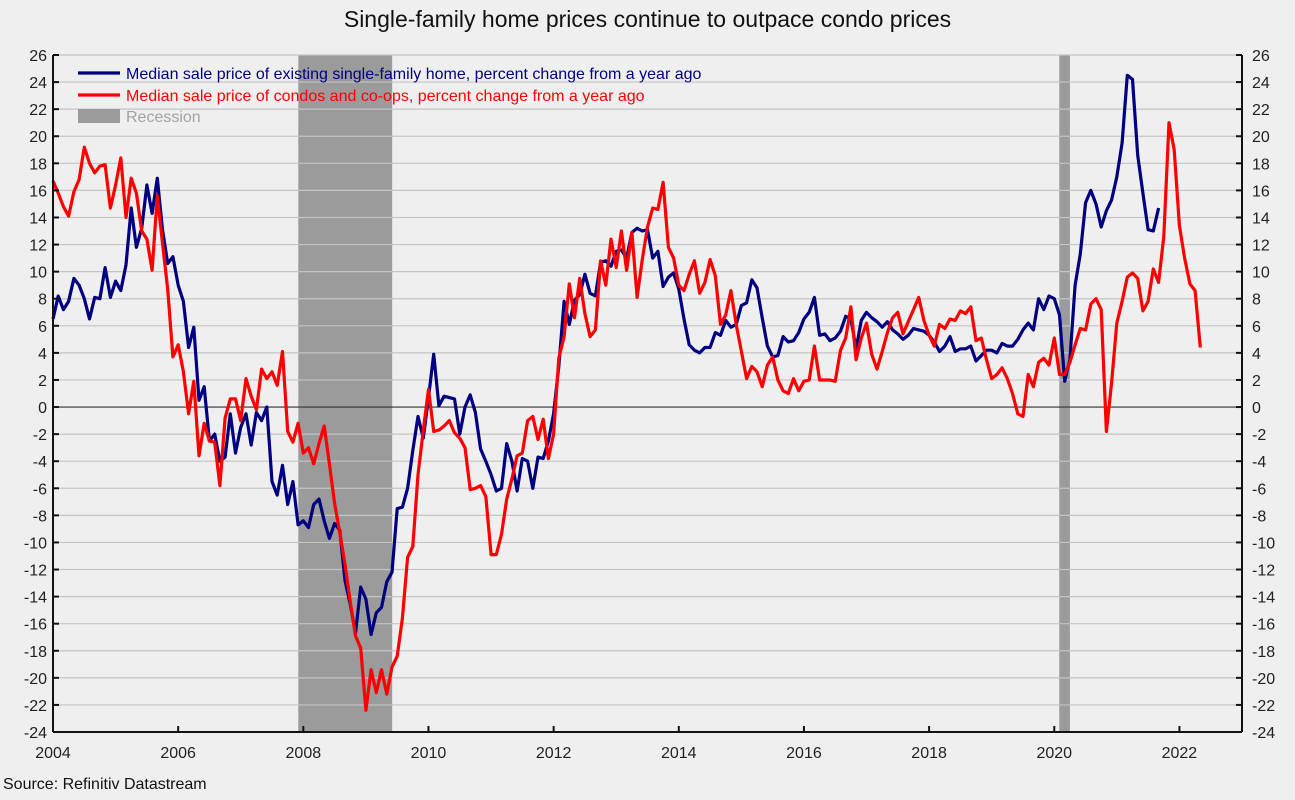 Image resolution: width=1295 pixels, height=800 pixels. What do you see at coordinates (38, 164) in the screenshot?
I see `y-tick-label-left: 18` at bounding box center [38, 164].